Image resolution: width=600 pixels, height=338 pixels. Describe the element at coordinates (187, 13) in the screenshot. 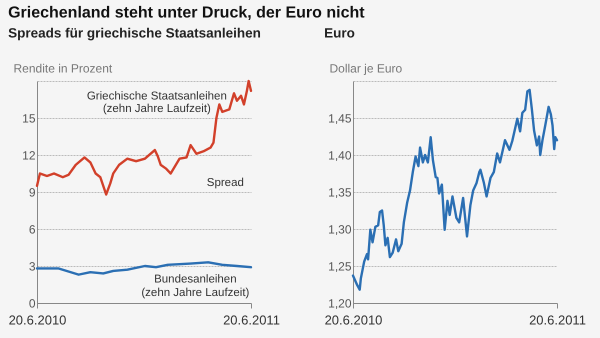

I see `chart-title: Griechenland steht unter Druck, der Euro nicht` at that location.